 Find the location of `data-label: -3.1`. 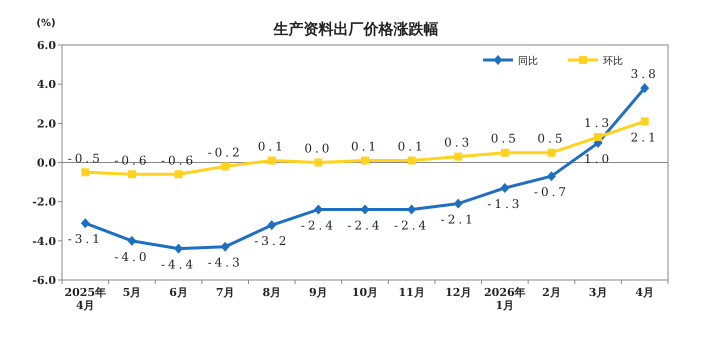

data-label: -3.1 is located at coordinates (85, 239).